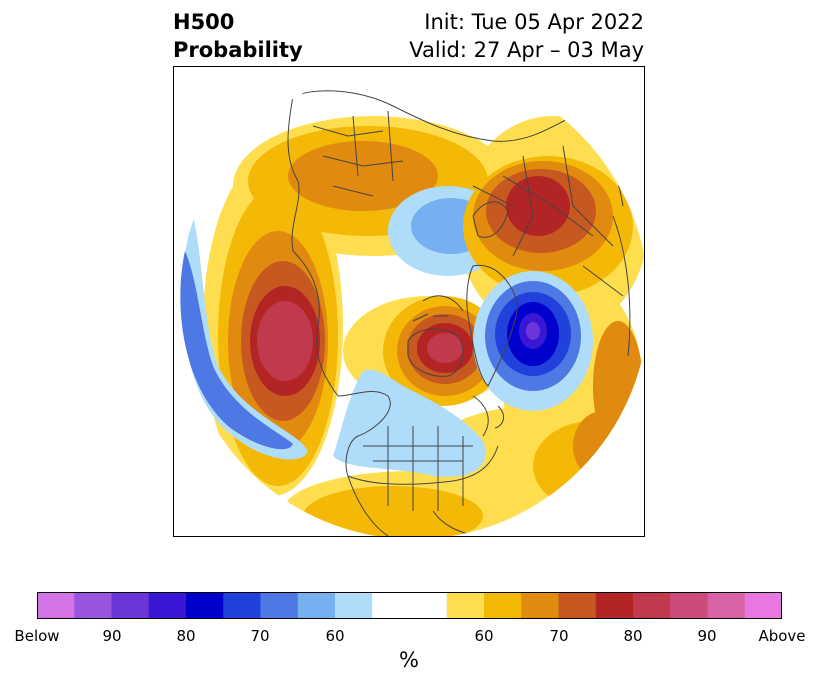 This screenshot has height=686, width=819. I want to click on eastern-europe-above, so click(548, 226).